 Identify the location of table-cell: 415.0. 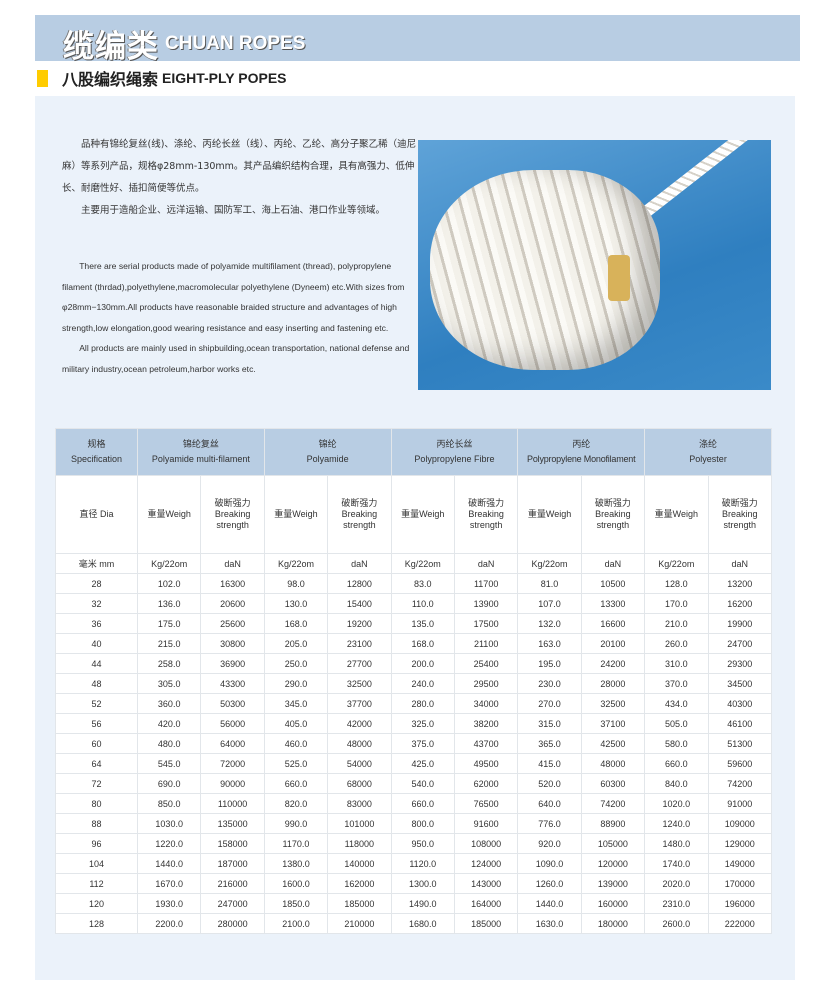
(549, 763).